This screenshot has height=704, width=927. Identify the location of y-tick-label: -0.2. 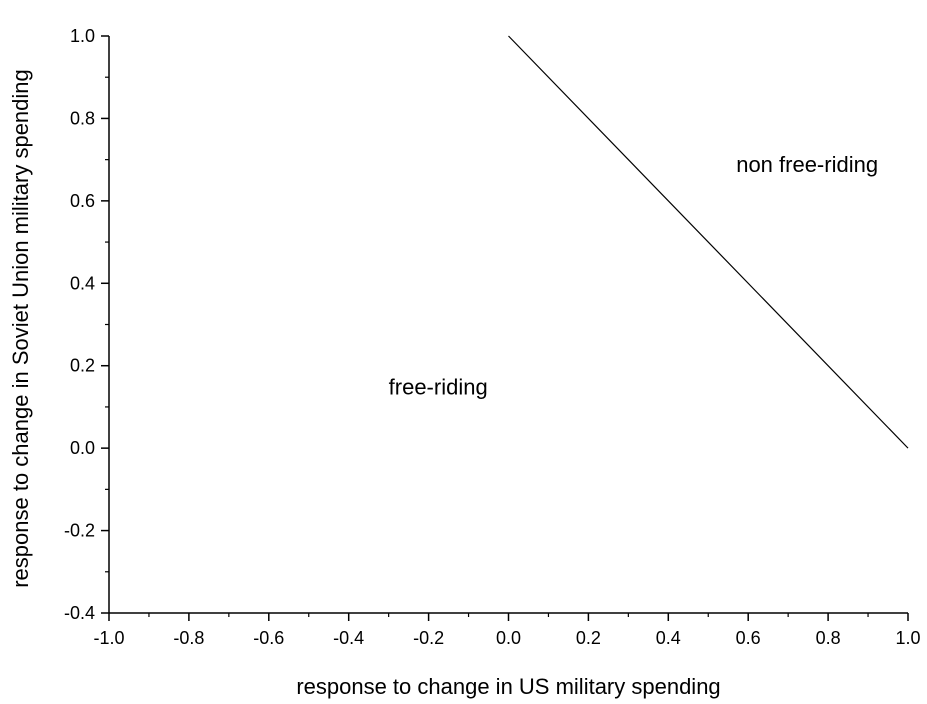
(79, 531).